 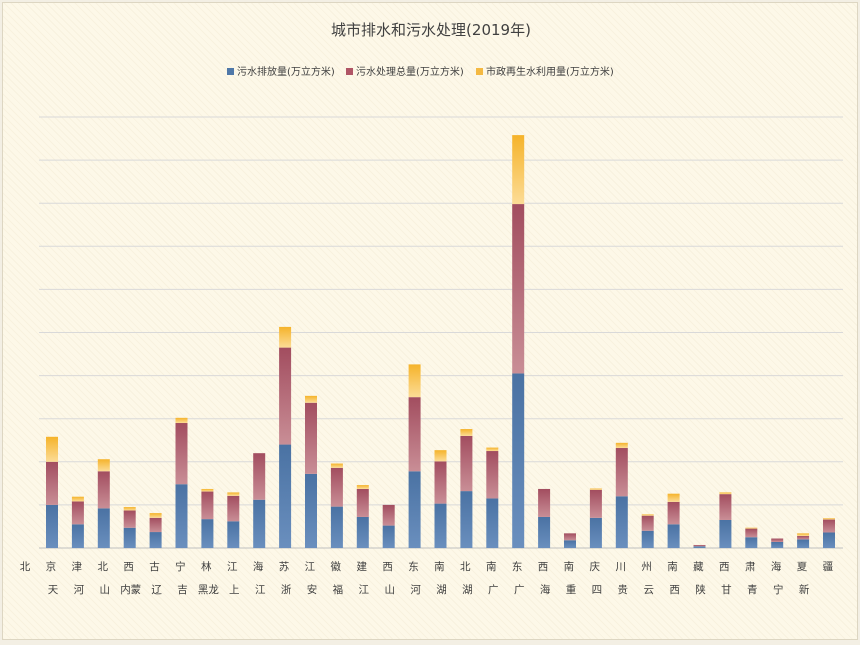 I want to click on bar-北京-series-1, so click(x=52, y=483).